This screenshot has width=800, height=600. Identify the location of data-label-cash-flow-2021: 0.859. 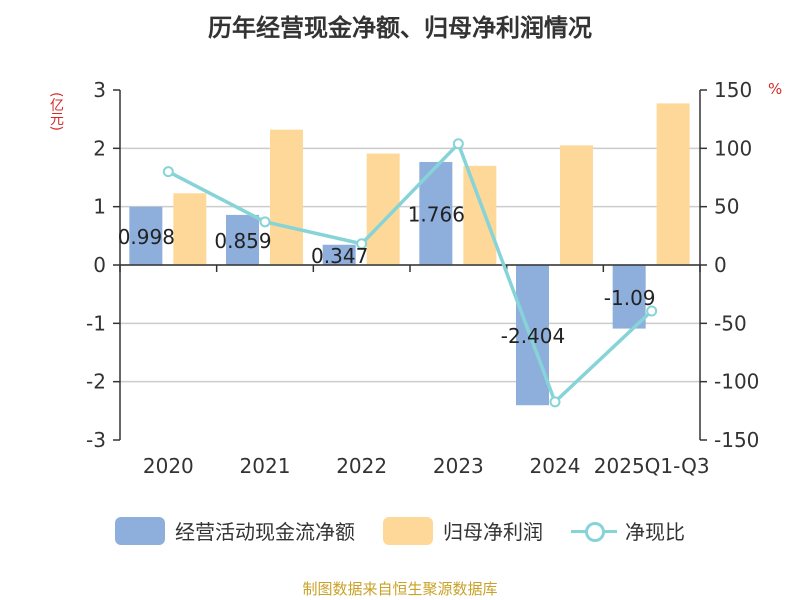
(242, 241).